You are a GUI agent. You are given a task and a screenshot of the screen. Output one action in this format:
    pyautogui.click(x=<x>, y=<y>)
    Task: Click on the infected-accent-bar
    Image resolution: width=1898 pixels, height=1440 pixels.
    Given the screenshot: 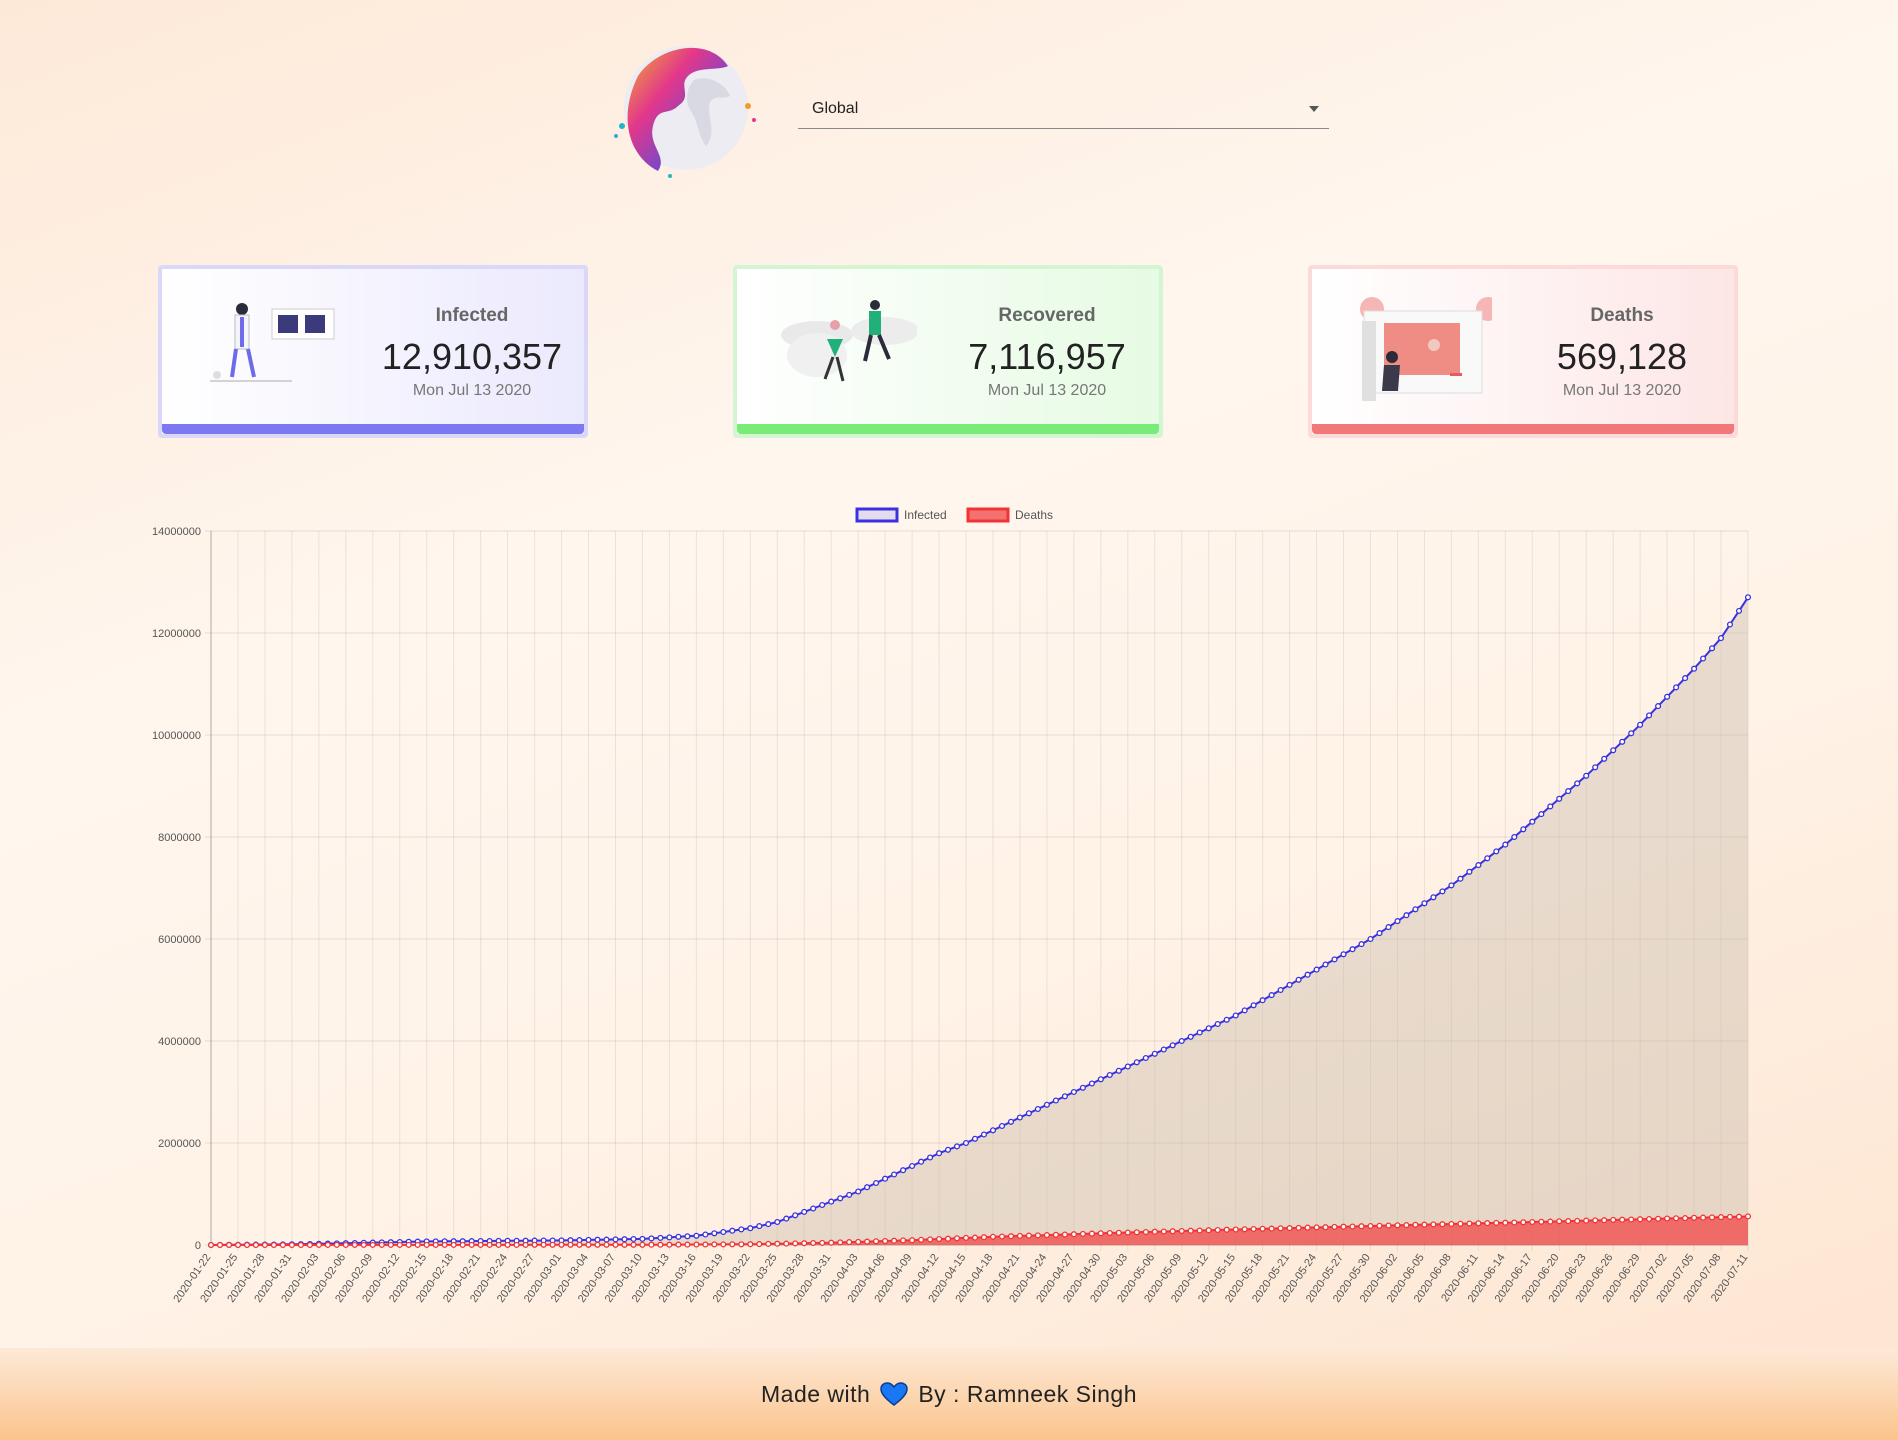 What is the action you would take?
    pyautogui.click(x=373, y=429)
    